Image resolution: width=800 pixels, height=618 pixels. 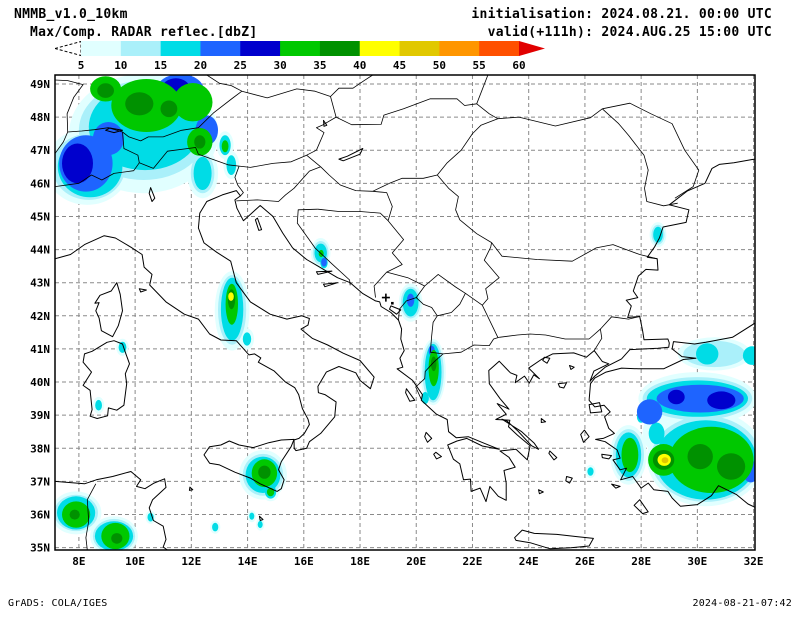 I want to click on svg-text: 22E, so click(x=473, y=561).